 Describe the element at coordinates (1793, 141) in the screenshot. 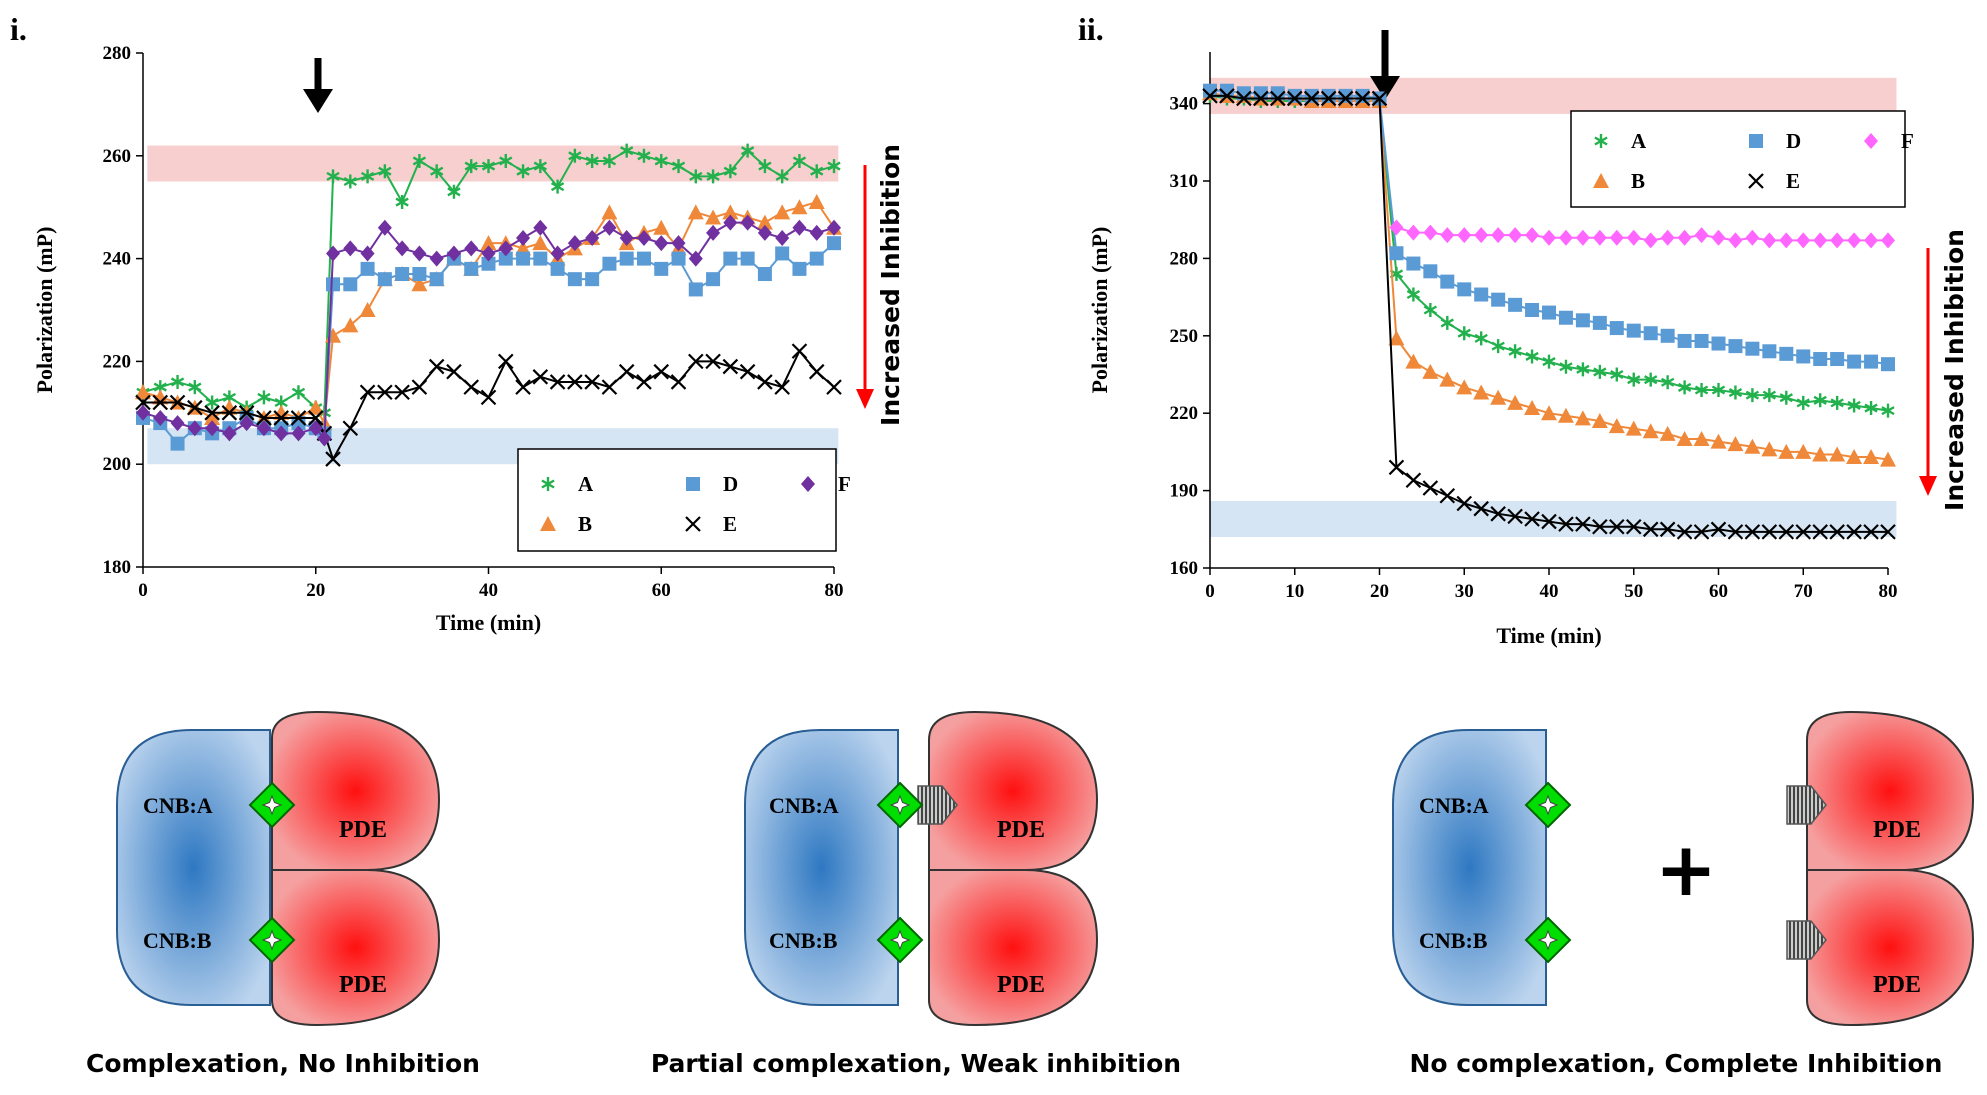

I see `legend-label-D: D` at that location.